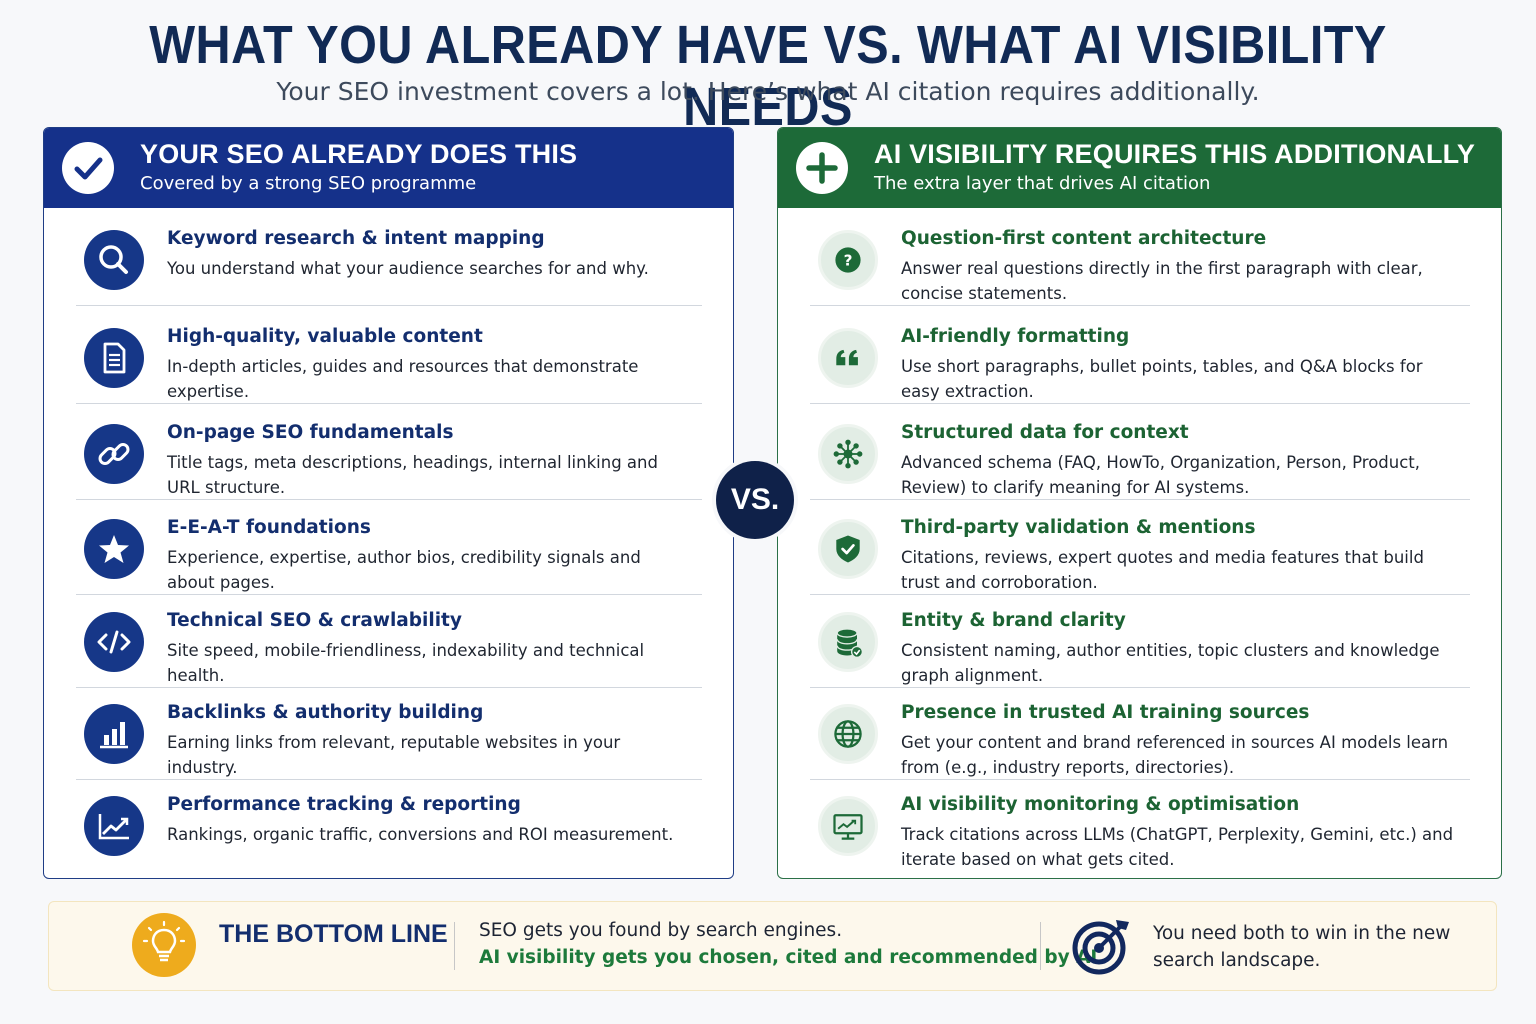 This screenshot has height=1024, width=1536. I want to click on ai-item-title: AI visibility monitoring & optimisation, so click(1100, 804).